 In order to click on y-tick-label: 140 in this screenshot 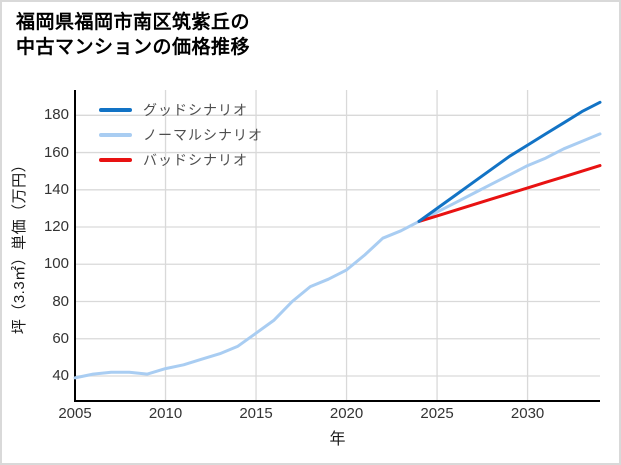, I will do `click(56, 189)`.